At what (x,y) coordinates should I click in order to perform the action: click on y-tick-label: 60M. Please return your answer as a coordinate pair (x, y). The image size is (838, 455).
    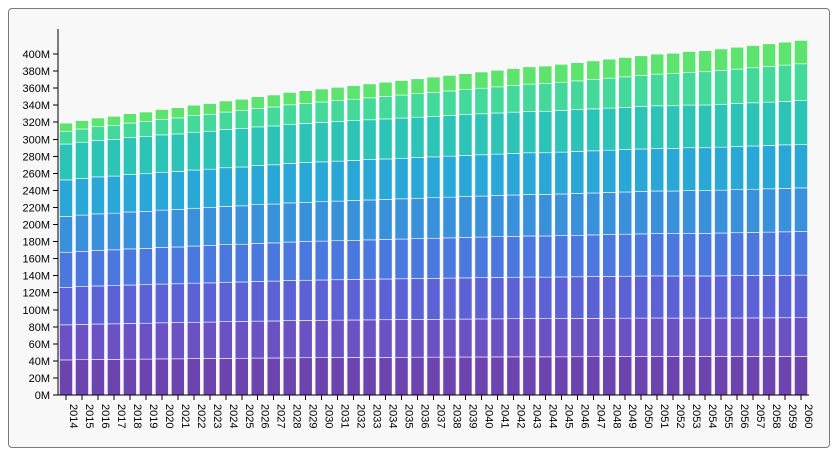
    Looking at the image, I should click on (39, 345).